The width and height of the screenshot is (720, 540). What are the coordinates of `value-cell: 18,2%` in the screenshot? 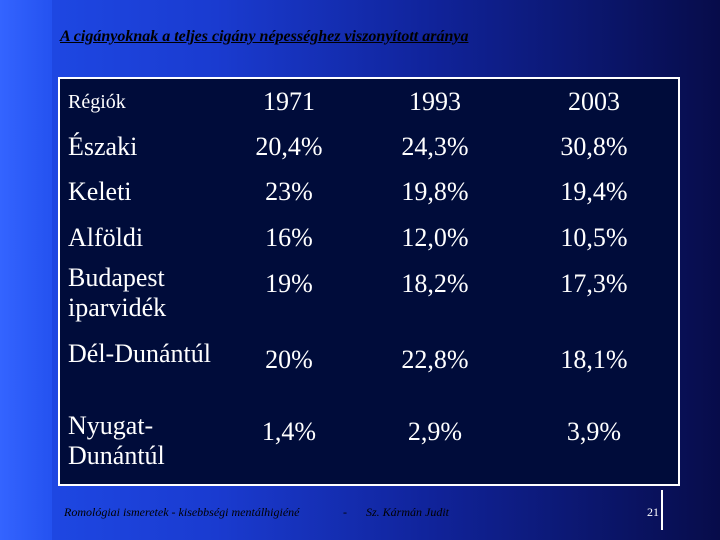 It's located at (435, 283).